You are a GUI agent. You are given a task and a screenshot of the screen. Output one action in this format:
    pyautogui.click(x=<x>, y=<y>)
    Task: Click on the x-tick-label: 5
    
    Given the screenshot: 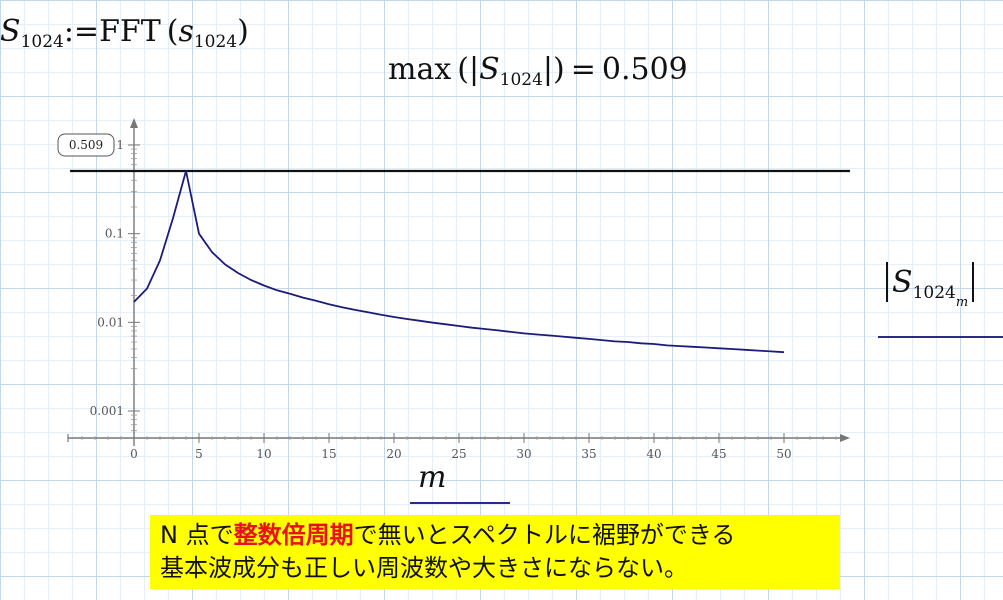 What is the action you would take?
    pyautogui.click(x=199, y=454)
    